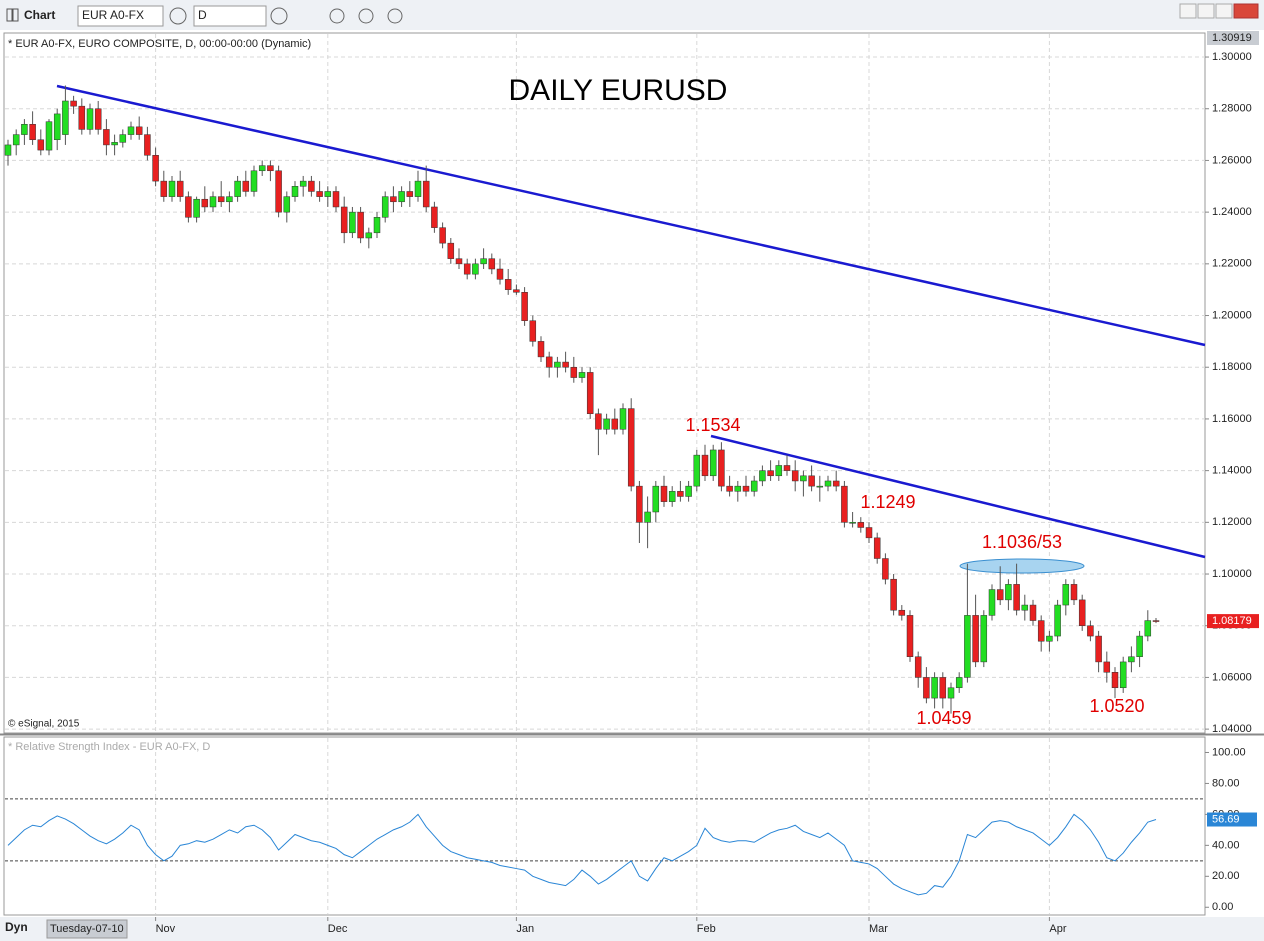 This screenshot has height=941, width=1264. Describe the element at coordinates (1232, 471) in the screenshot. I see `y-tick-label: 1.14000` at that location.